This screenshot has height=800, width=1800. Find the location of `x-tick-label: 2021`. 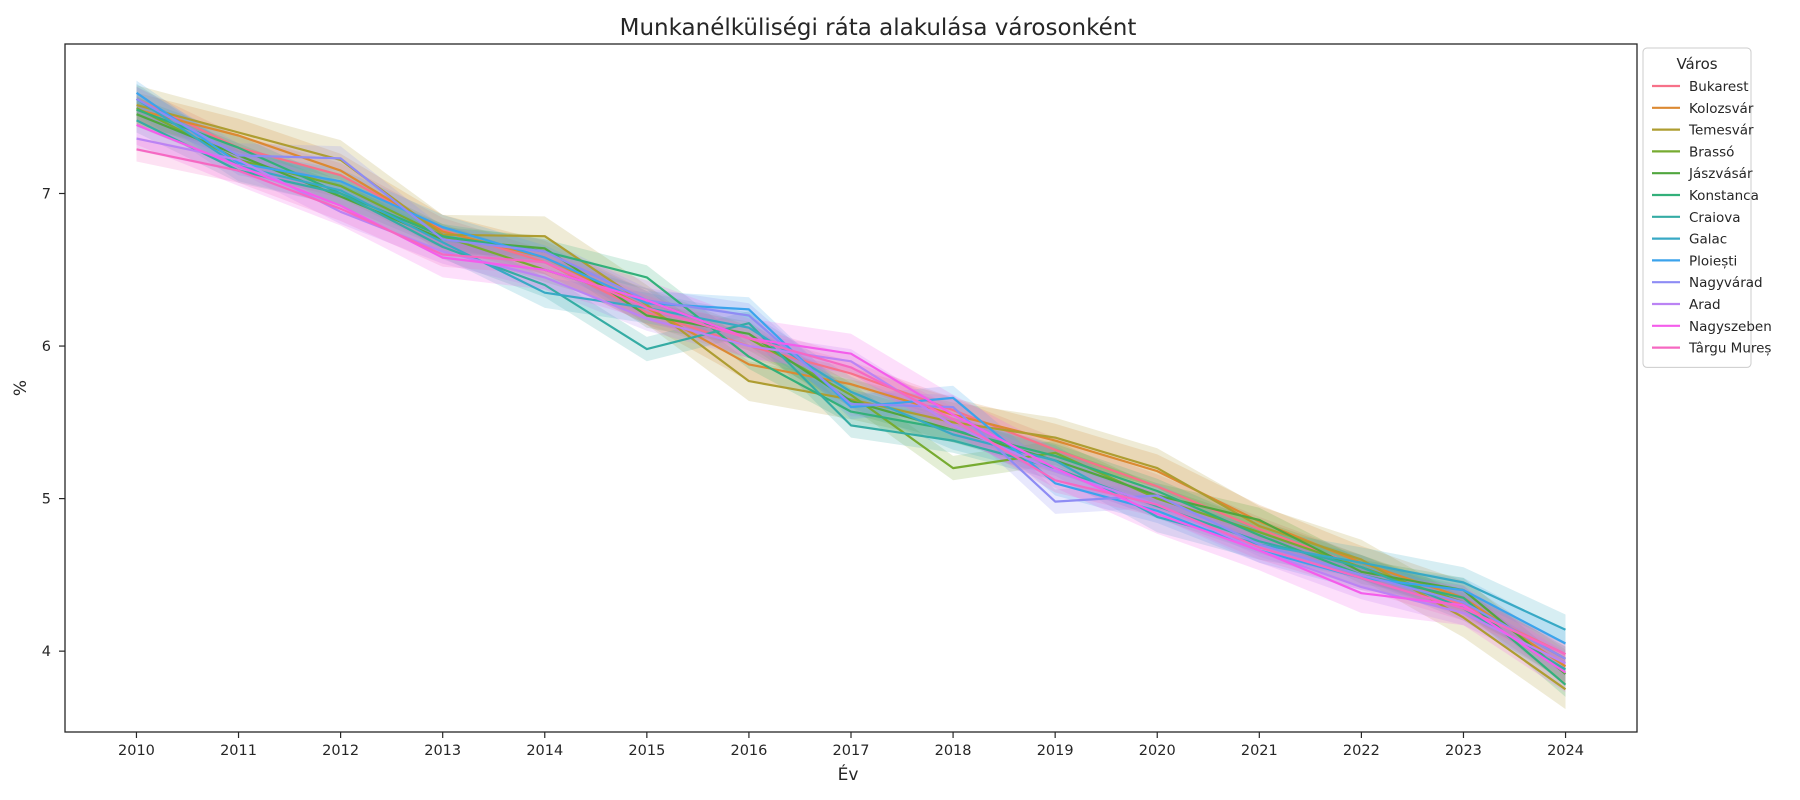

x-tick-label: 2021 is located at coordinates (1259, 751).